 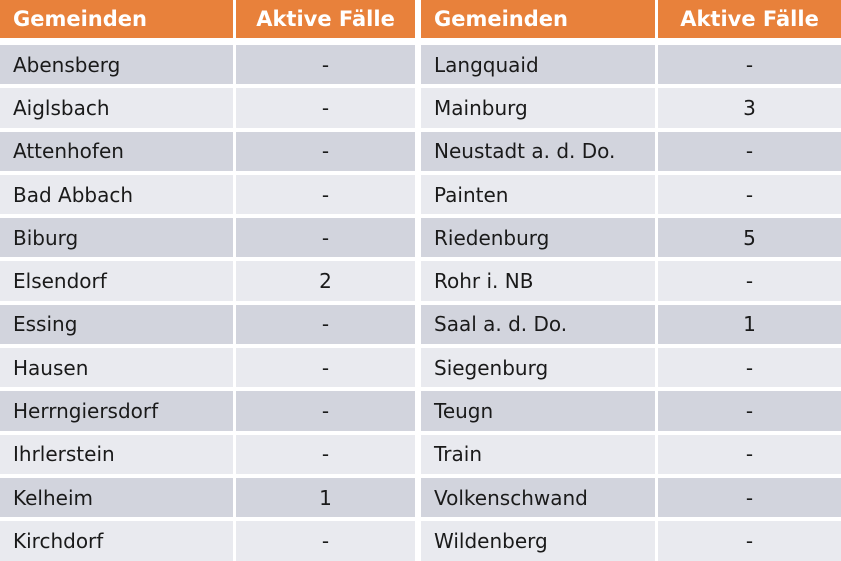 What do you see at coordinates (116, 324) in the screenshot?
I see `gemeinde-cell: Essing` at bounding box center [116, 324].